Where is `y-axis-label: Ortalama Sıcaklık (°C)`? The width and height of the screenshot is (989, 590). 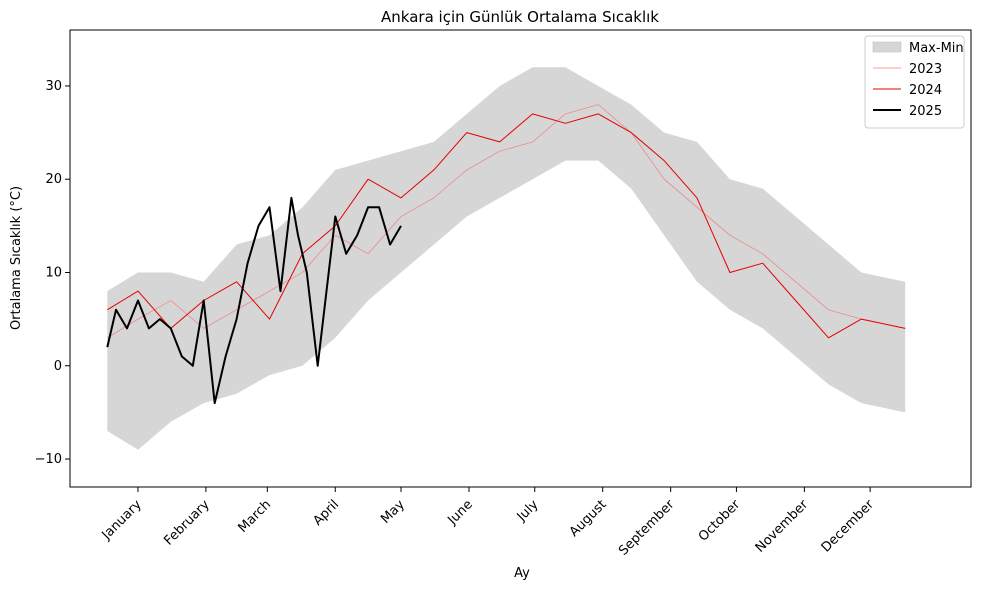 y-axis-label: Ortalama Sıcaklık (°C) is located at coordinates (16, 258).